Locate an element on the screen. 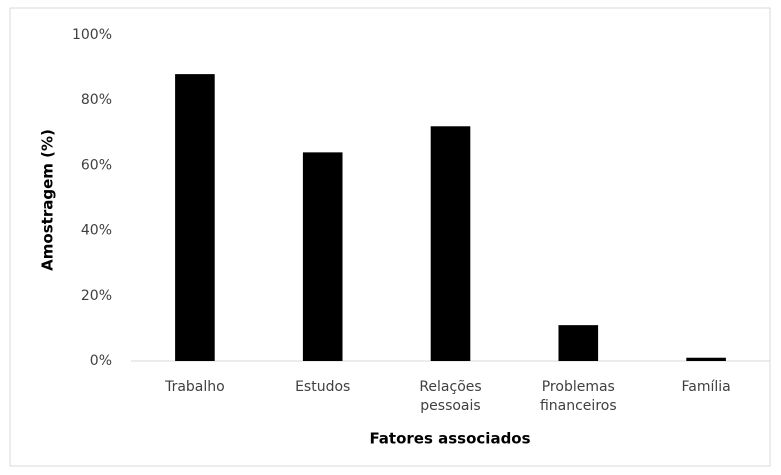  y-tick-label: 60% is located at coordinates (96, 165).